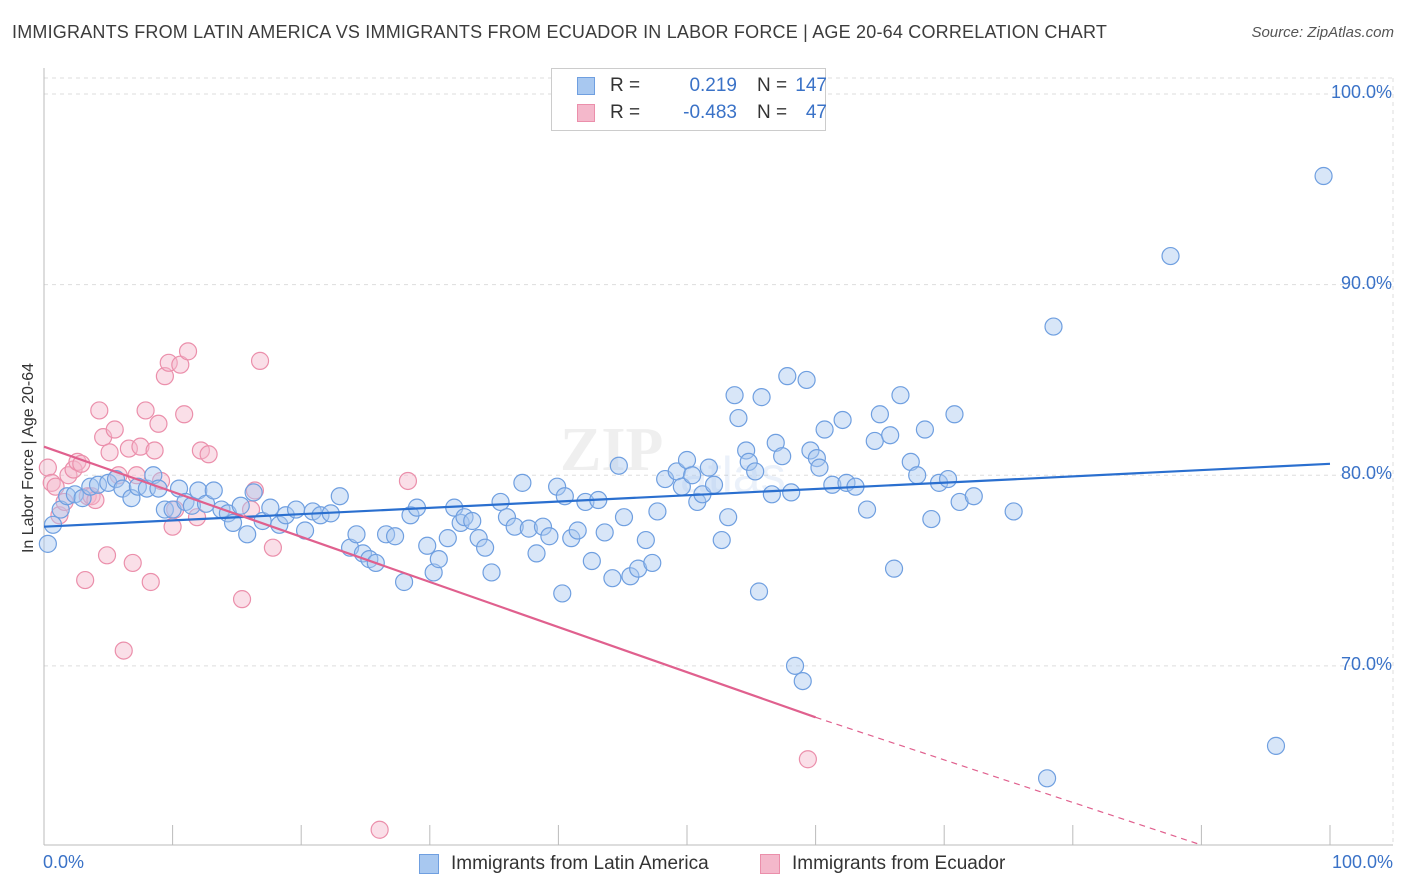  I want to click on x-tick-label-min: 0.0%, so click(64, 862).